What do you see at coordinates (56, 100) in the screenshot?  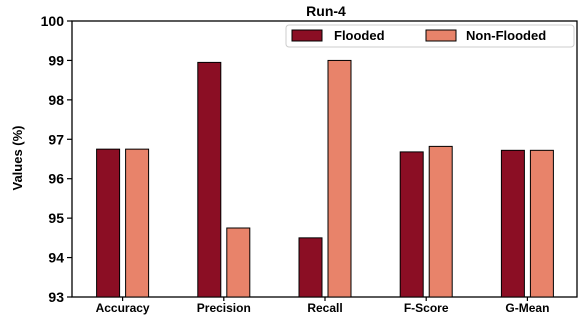 I see `y-tick-label: 98` at bounding box center [56, 100].